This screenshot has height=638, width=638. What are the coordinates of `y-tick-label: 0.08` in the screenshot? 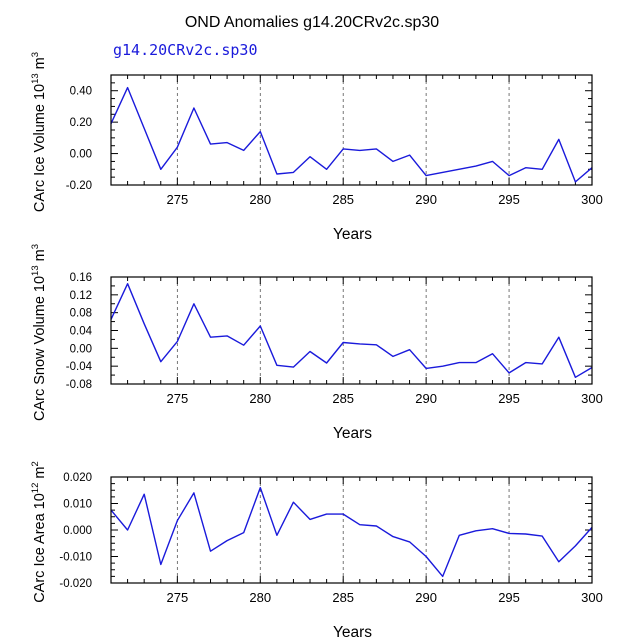 It's located at (81, 314).